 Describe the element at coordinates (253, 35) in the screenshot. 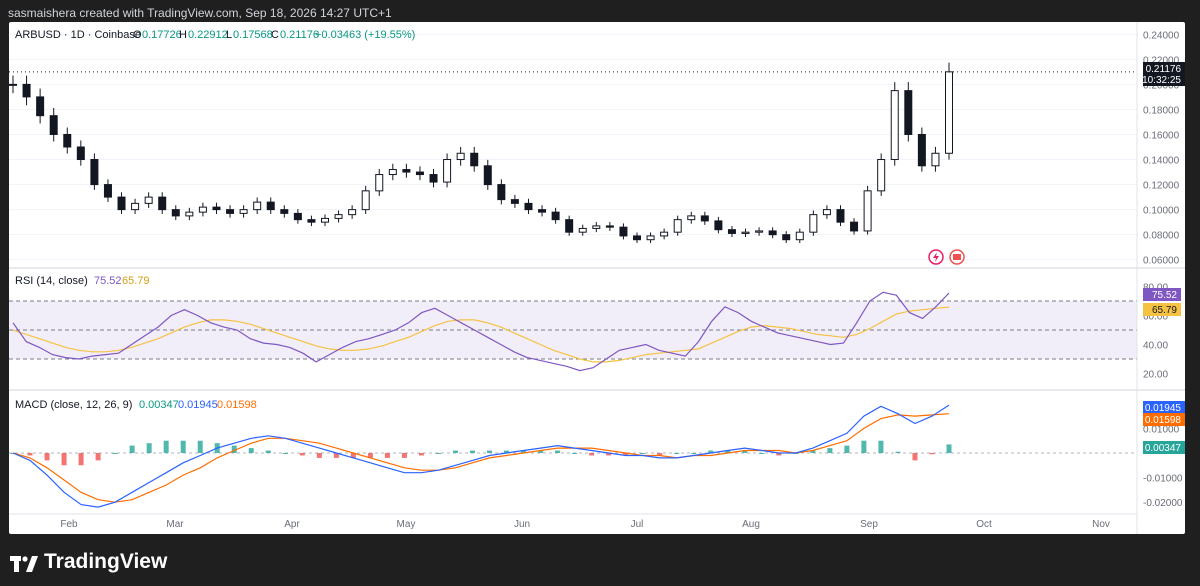

I see `ohlc-low: 0.17568` at that location.